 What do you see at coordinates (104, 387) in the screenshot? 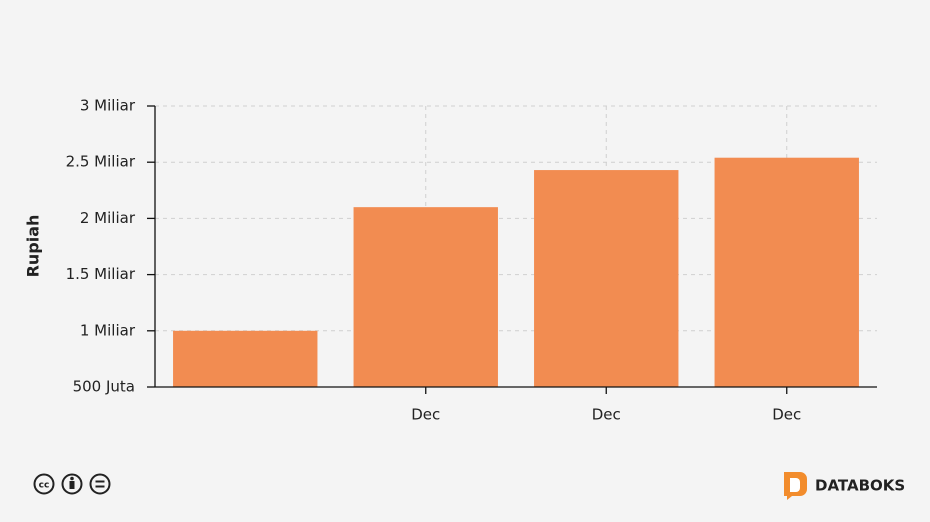
I see `y-tick-label: 500 Juta` at bounding box center [104, 387].